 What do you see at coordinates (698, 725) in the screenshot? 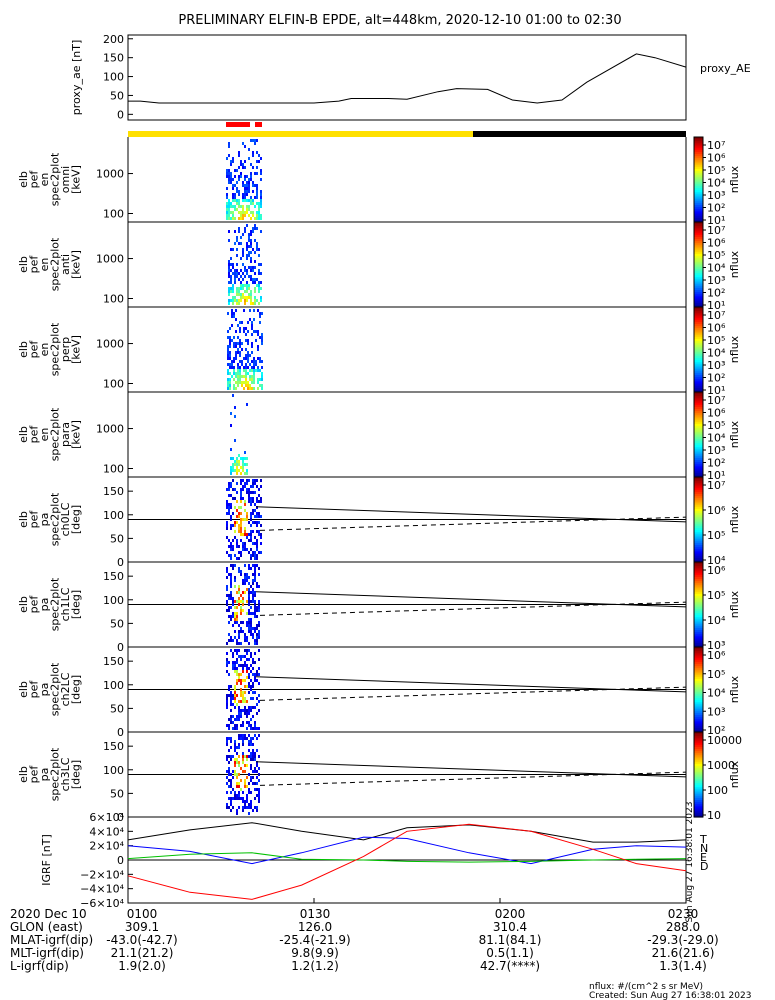
I see `pa-ch2LC-colorbar-cell` at bounding box center [698, 725].